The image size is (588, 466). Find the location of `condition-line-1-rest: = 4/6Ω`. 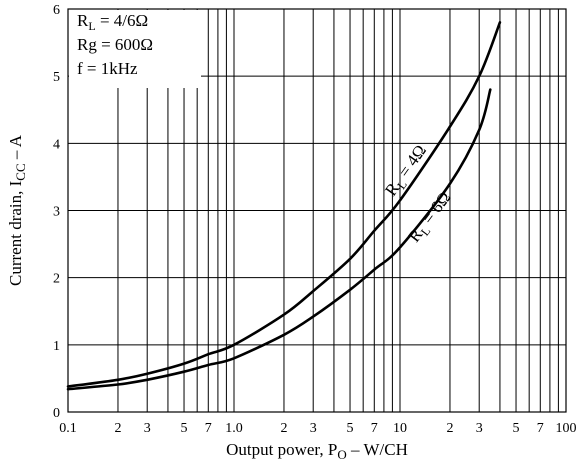

condition-line-1-rest: = 4/6Ω is located at coordinates (122, 20).